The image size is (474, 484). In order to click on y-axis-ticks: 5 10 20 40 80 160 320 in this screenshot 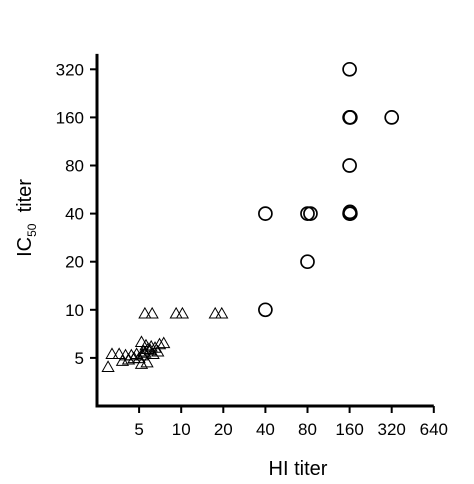, I will do `click(76, 214)`.